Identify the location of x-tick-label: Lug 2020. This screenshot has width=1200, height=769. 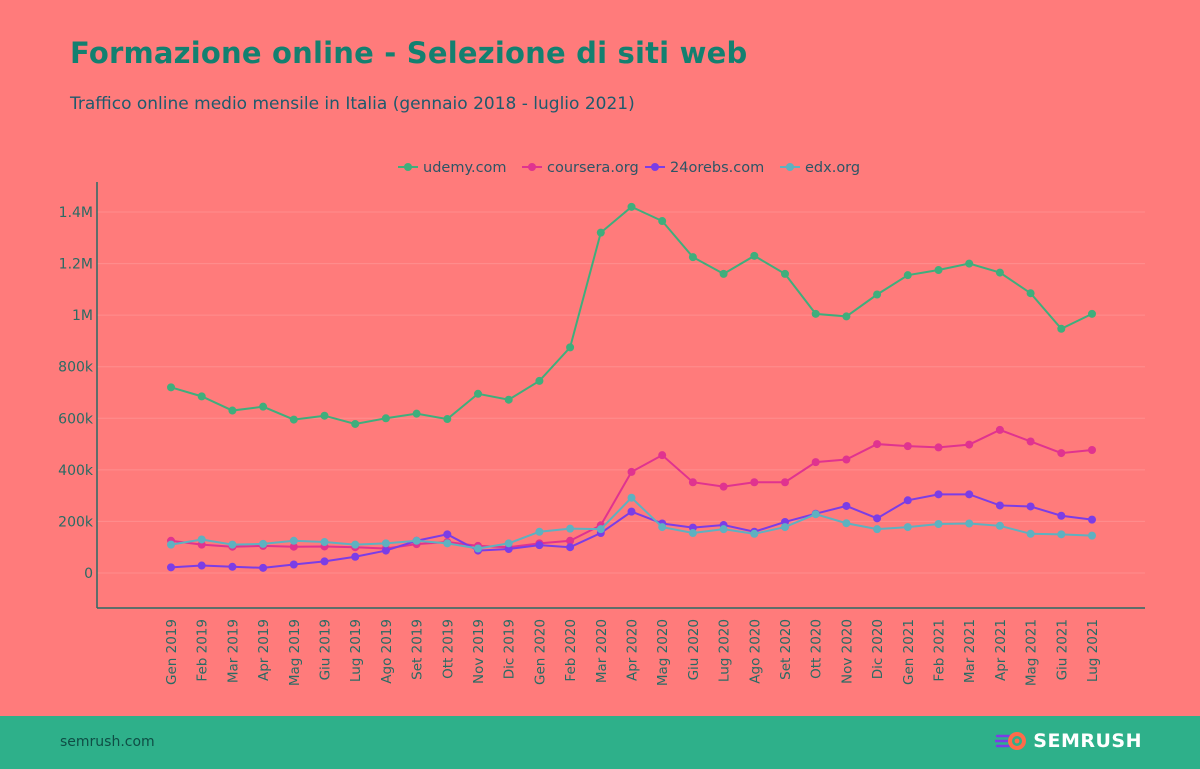
(725, 650).